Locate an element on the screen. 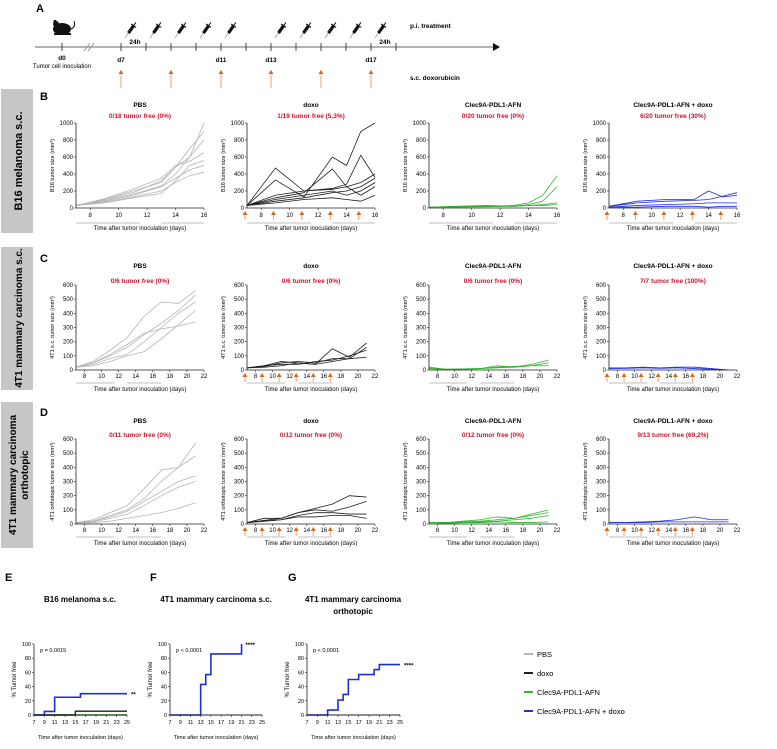  significance-stars: **** is located at coordinates (409, 667).